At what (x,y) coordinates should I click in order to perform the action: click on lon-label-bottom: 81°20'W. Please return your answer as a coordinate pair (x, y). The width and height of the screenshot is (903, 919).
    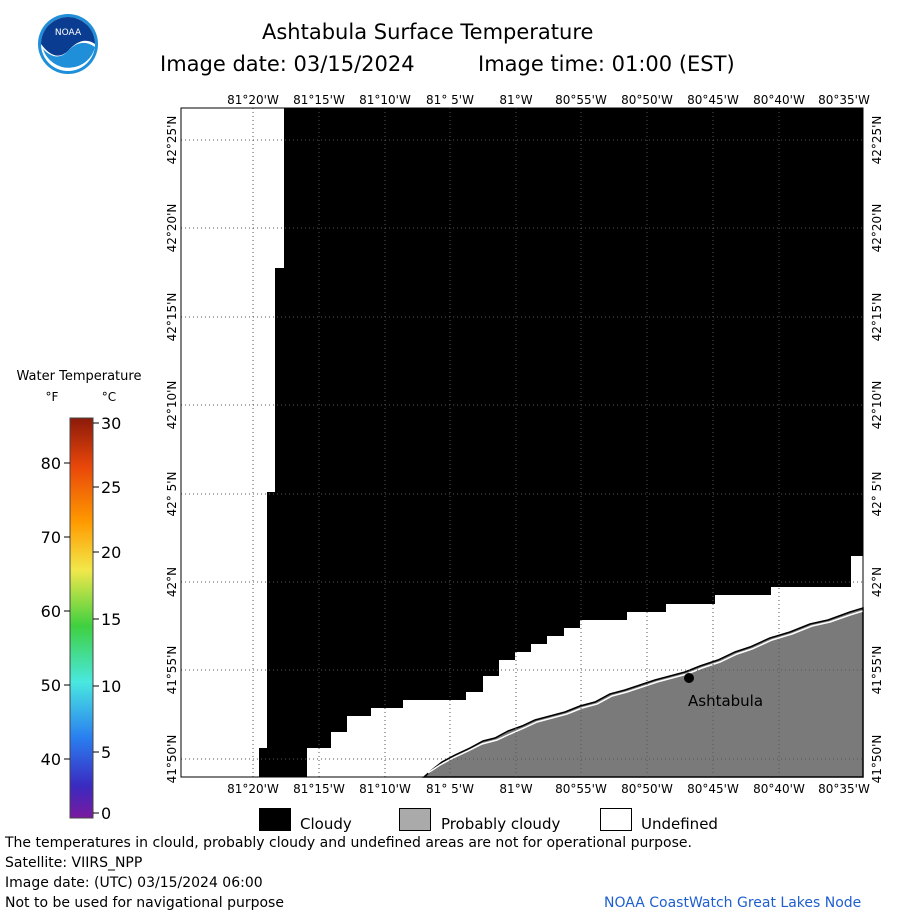
    Looking at the image, I should click on (253, 789).